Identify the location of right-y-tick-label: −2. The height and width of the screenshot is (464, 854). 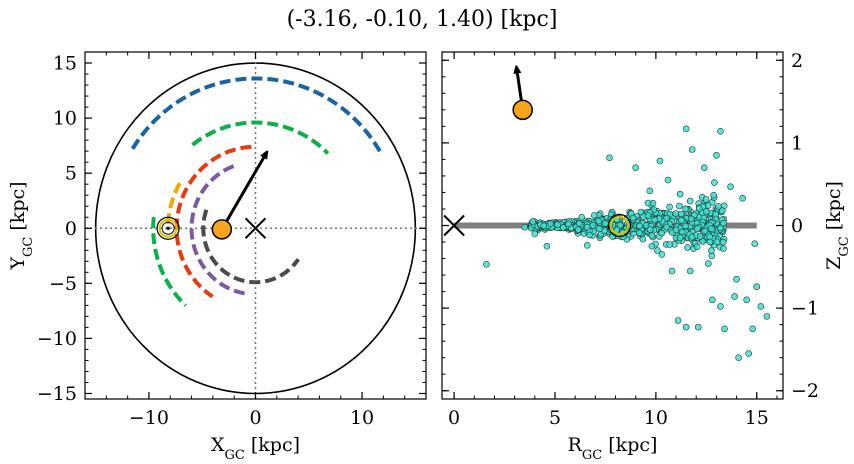
(805, 391).